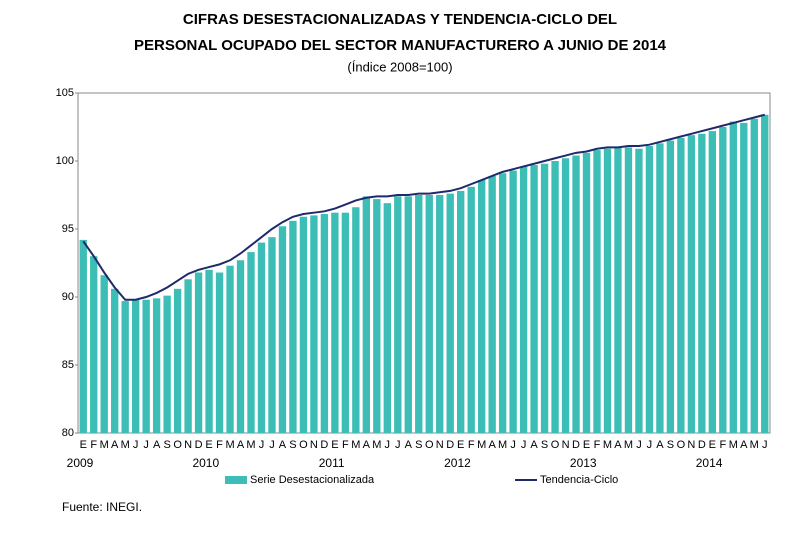  What do you see at coordinates (457, 463) in the screenshot?
I see `year-label: 2012` at bounding box center [457, 463].